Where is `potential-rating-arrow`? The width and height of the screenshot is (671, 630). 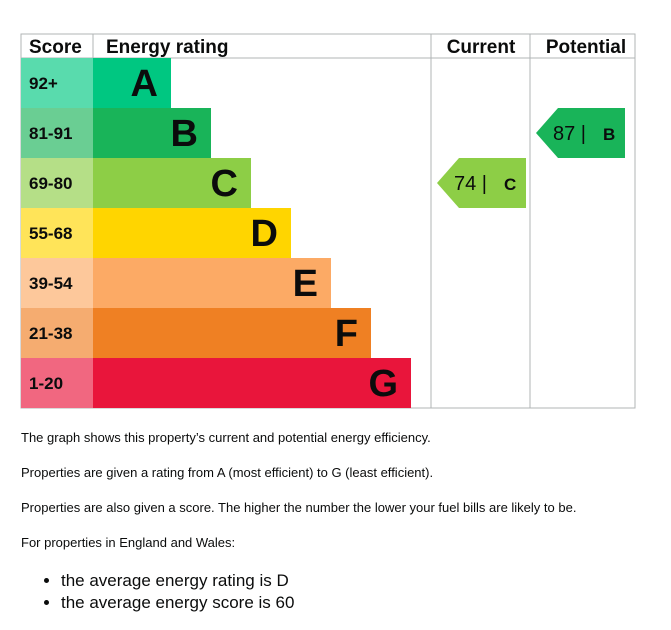 potential-rating-arrow is located at coordinates (580, 133).